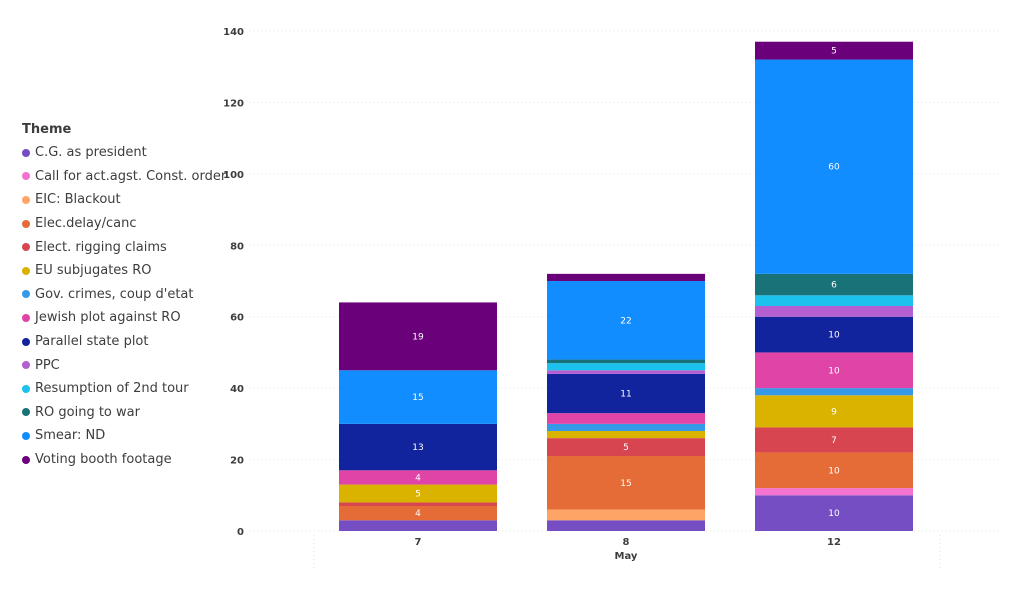  What do you see at coordinates (240, 532) in the screenshot?
I see `y-tick-label: 0` at bounding box center [240, 532].